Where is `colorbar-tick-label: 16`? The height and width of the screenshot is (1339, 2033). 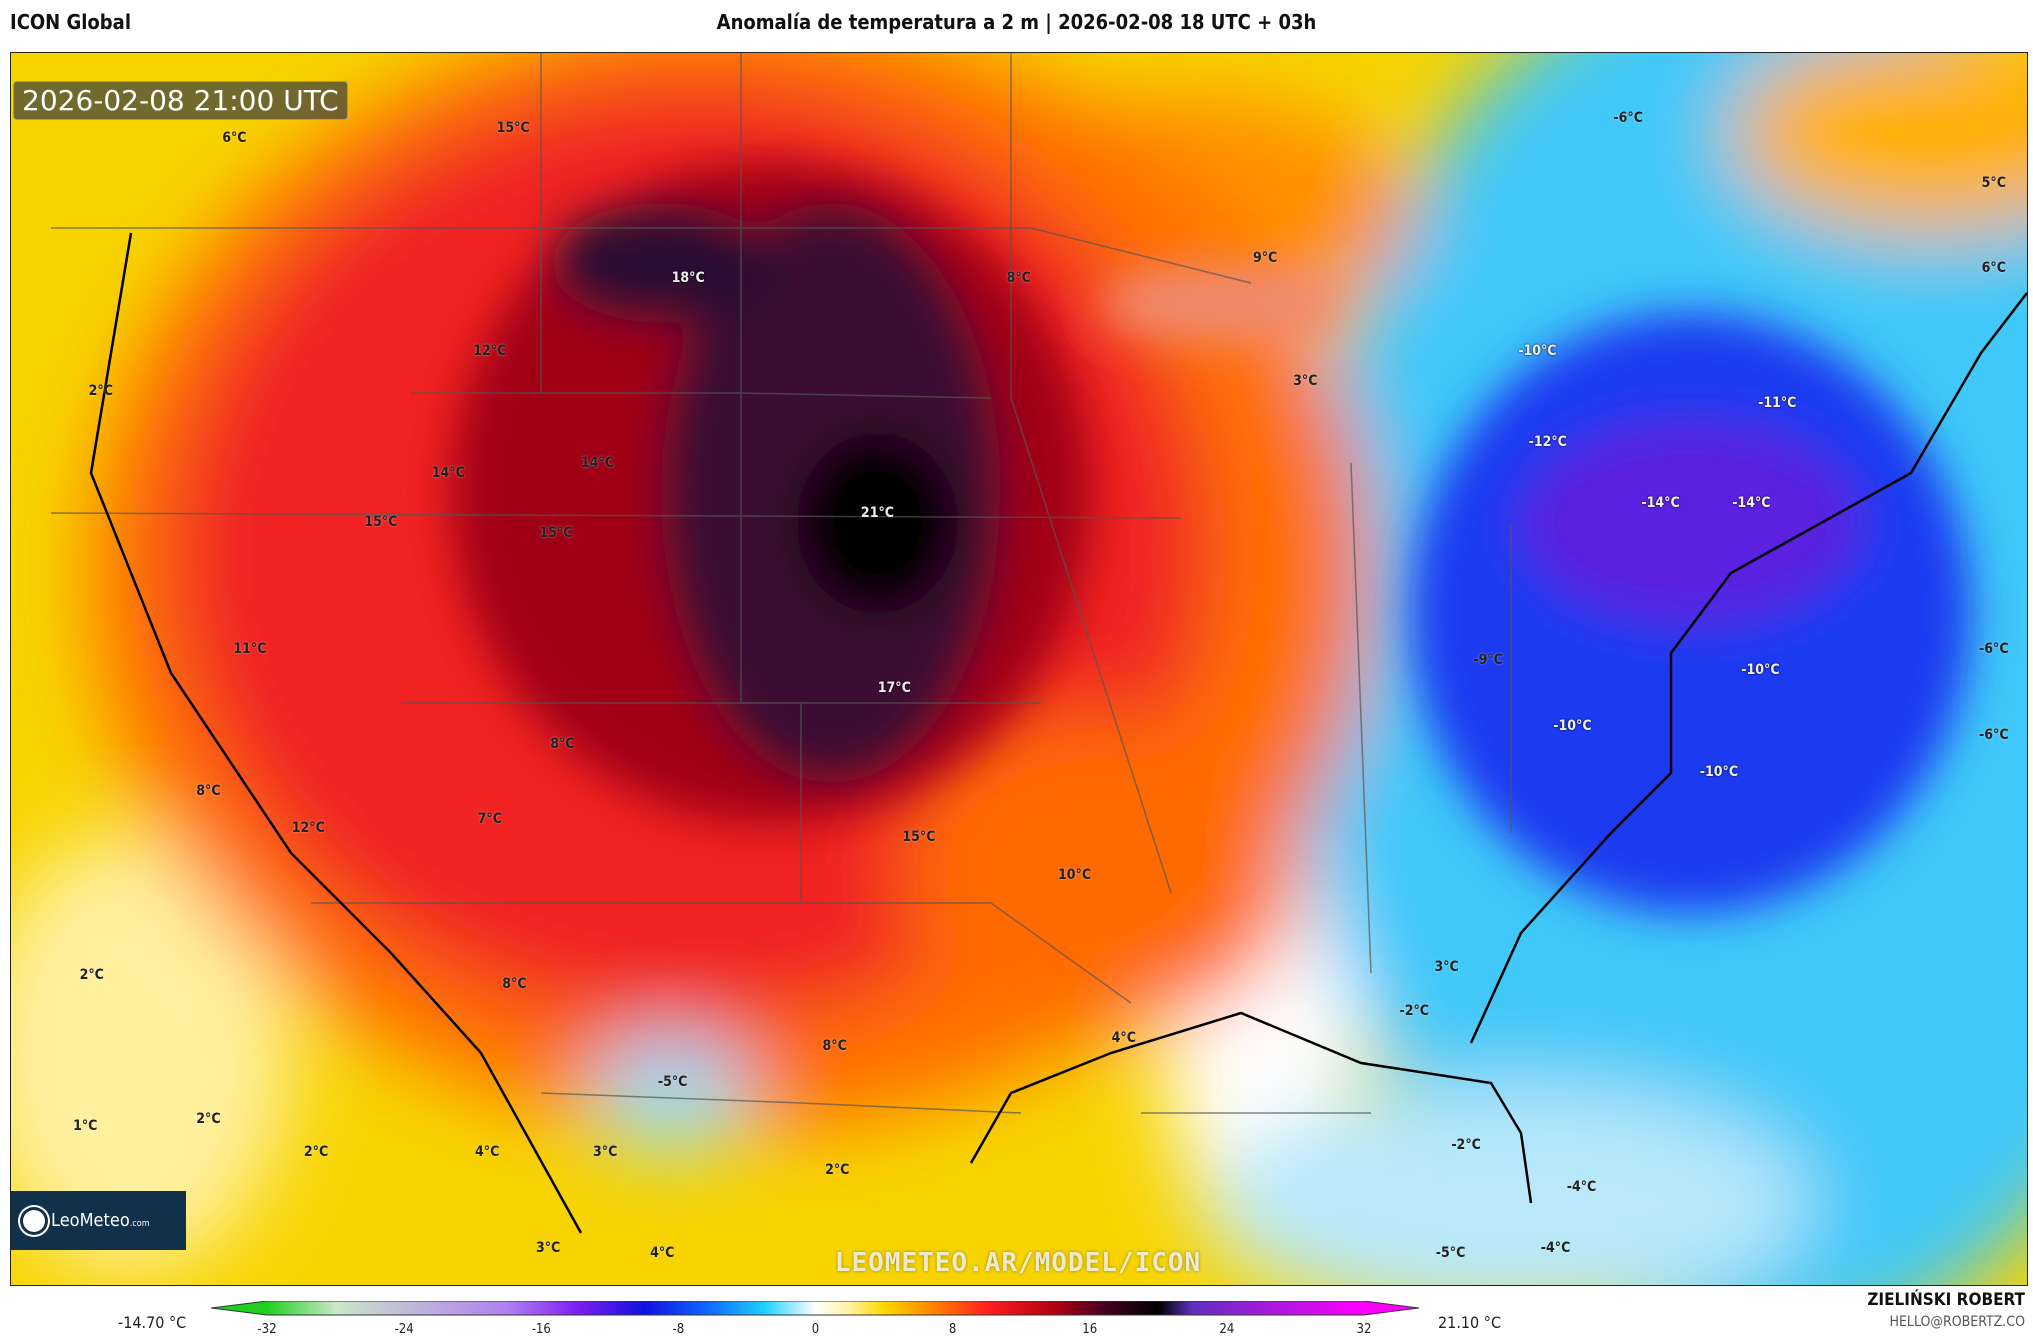
colorbar-tick-label: 16 is located at coordinates (1090, 1329).